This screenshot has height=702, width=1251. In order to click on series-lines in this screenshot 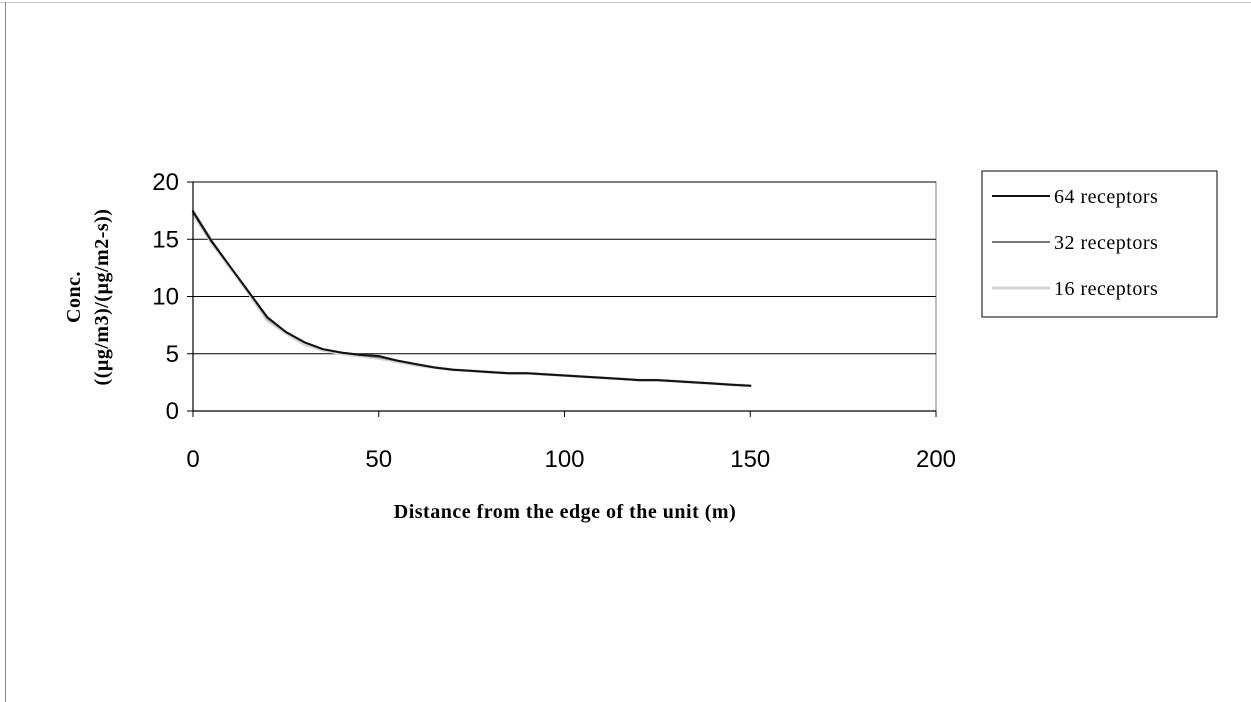, I will do `click(471, 298)`.